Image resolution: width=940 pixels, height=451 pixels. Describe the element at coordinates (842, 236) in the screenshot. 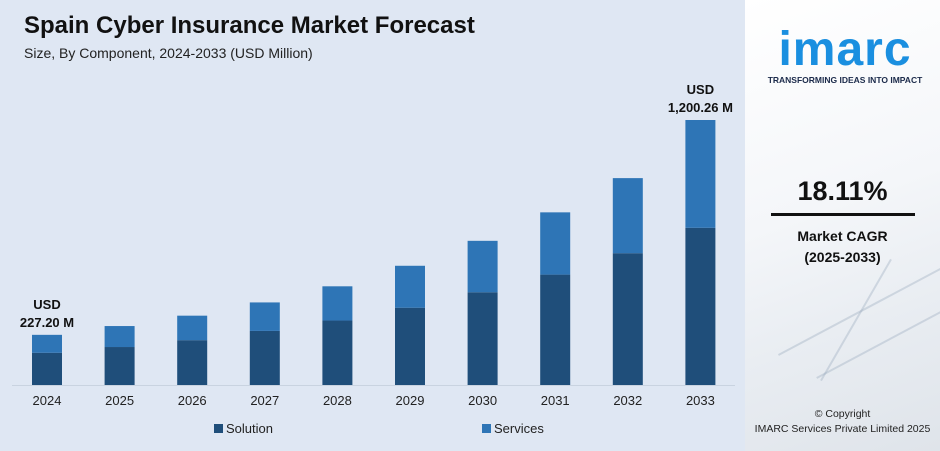

I see `cagr-label-line1: Market CAGR` at that location.